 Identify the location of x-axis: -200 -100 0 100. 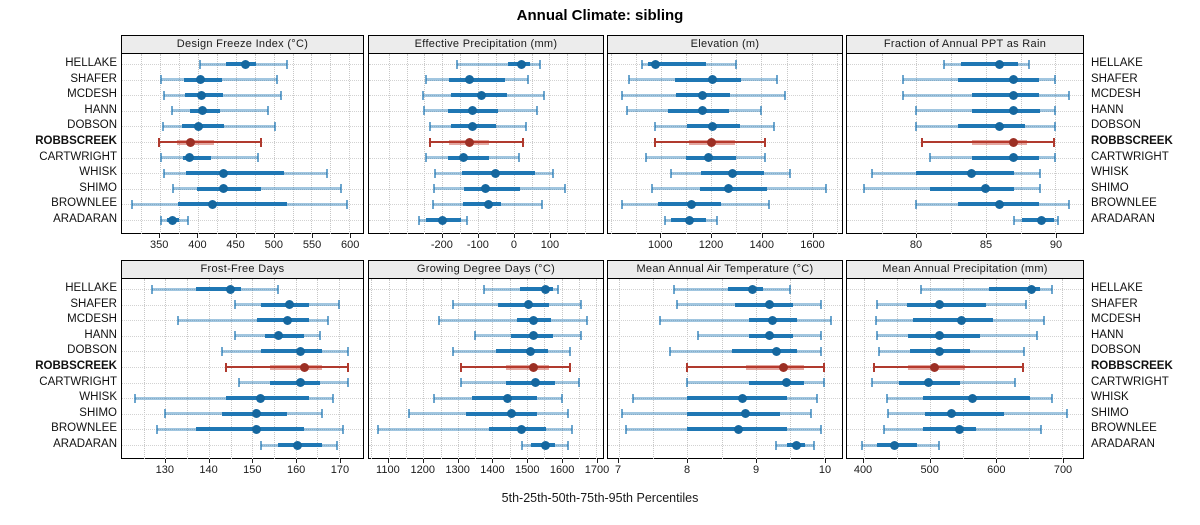
(486, 246).